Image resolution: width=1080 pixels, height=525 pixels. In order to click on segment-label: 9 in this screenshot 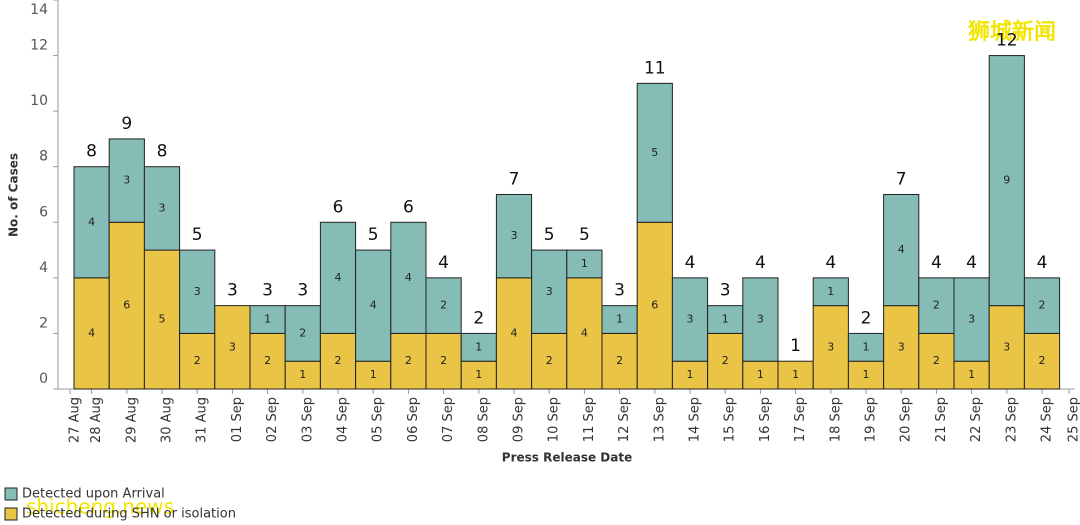, I will do `click(1006, 180)`.